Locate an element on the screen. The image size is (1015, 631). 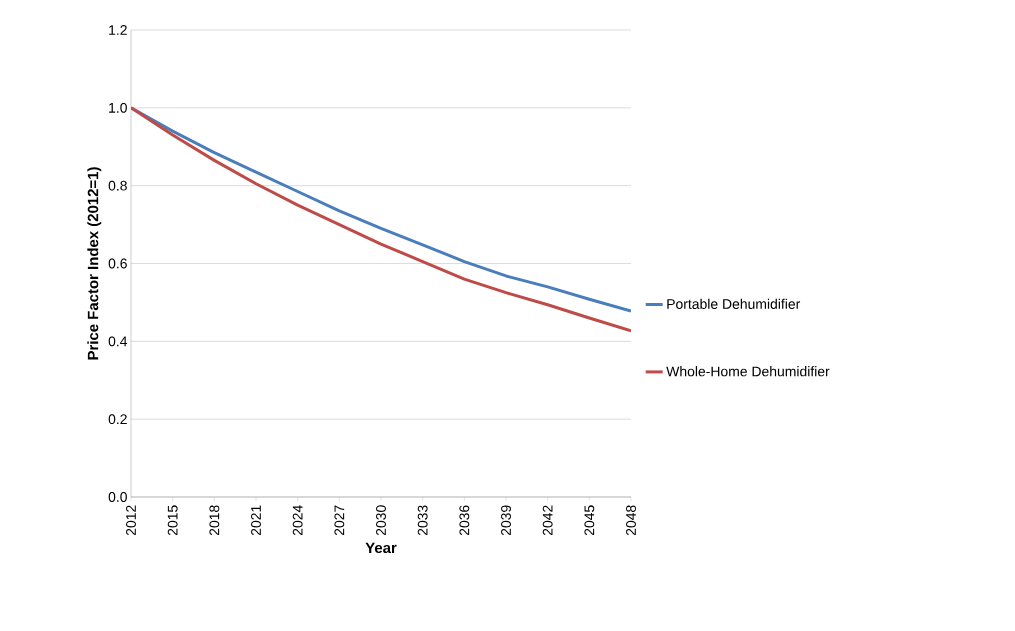
x-tick-label: 2018 is located at coordinates (214, 520).